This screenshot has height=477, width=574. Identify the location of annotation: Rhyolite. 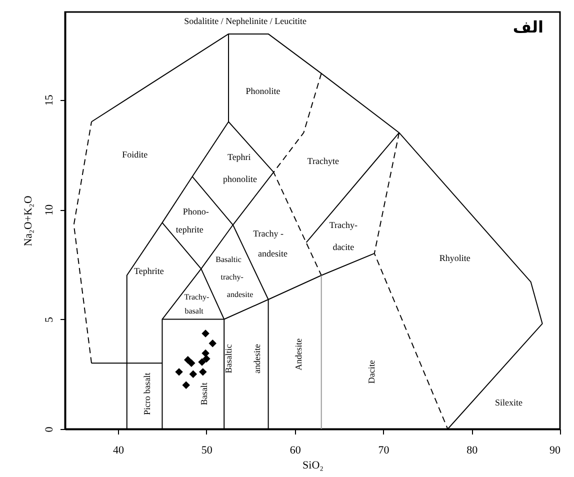
(454, 257).